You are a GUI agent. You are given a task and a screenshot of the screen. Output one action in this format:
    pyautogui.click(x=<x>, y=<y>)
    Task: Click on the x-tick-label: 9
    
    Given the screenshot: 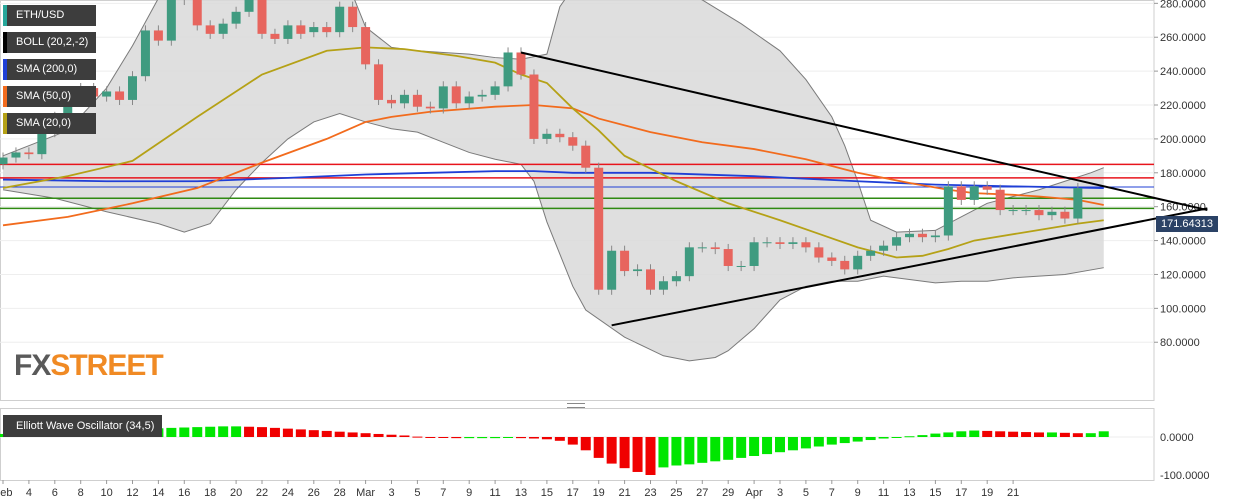 What is the action you would take?
    pyautogui.click(x=469, y=493)
    